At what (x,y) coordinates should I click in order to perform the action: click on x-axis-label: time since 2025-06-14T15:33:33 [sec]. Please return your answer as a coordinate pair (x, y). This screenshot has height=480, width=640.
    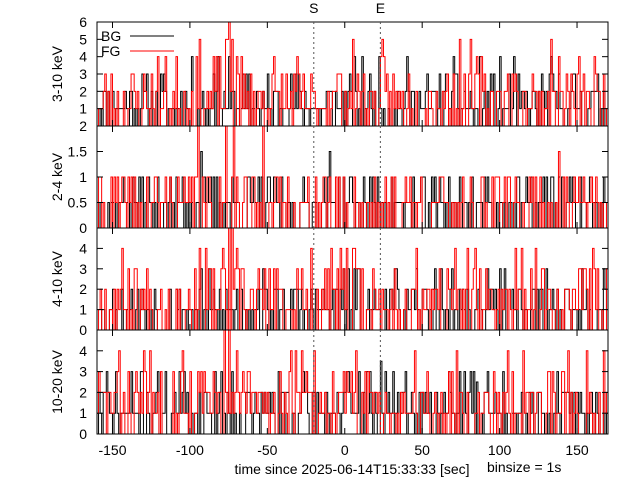
    Looking at the image, I should click on (351, 469).